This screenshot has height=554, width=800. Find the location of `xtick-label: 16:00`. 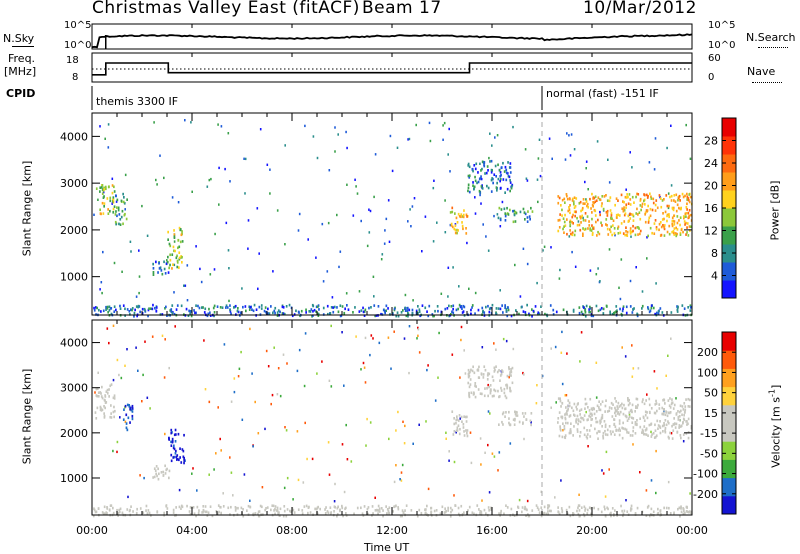

xtick-label: 16:00 is located at coordinates (492, 530).